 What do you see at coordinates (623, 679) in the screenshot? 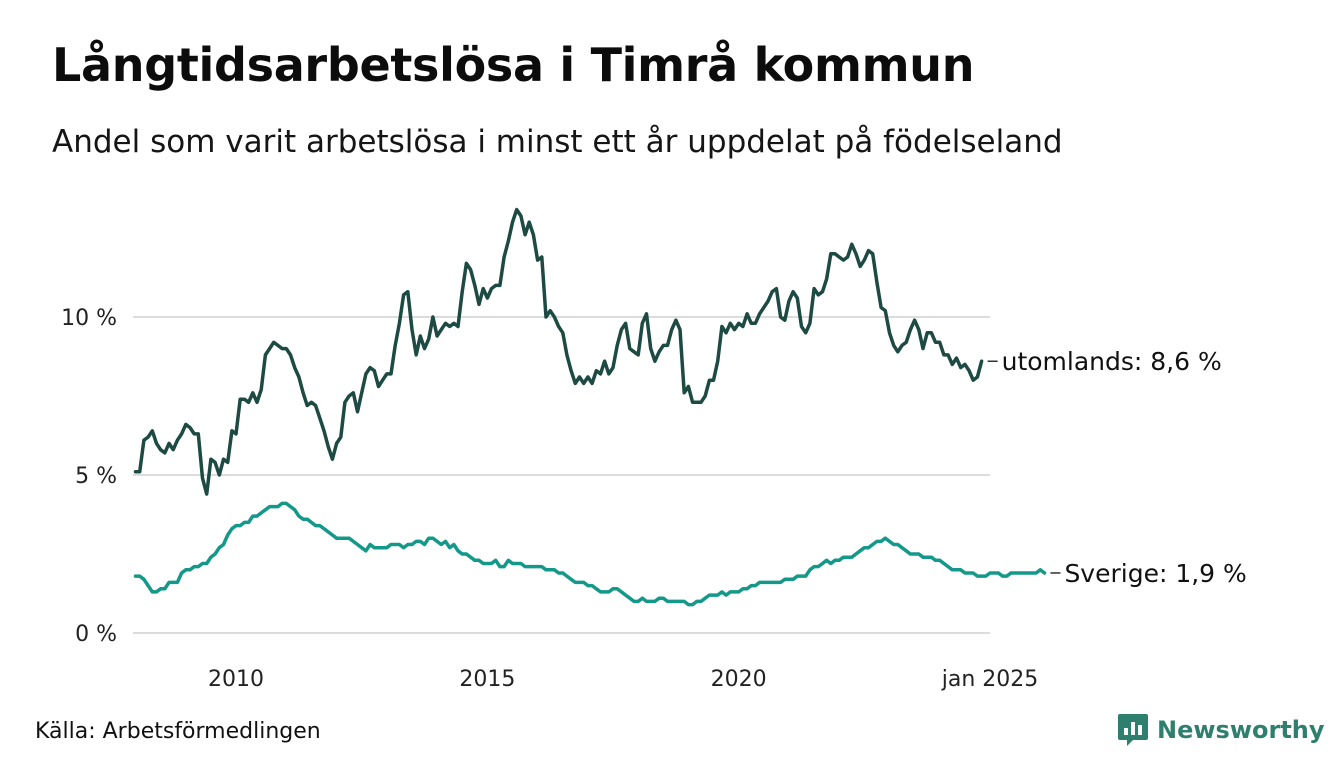
I see `x-axis-ticks: 2010 2015 2020 jan 2025` at bounding box center [623, 679].